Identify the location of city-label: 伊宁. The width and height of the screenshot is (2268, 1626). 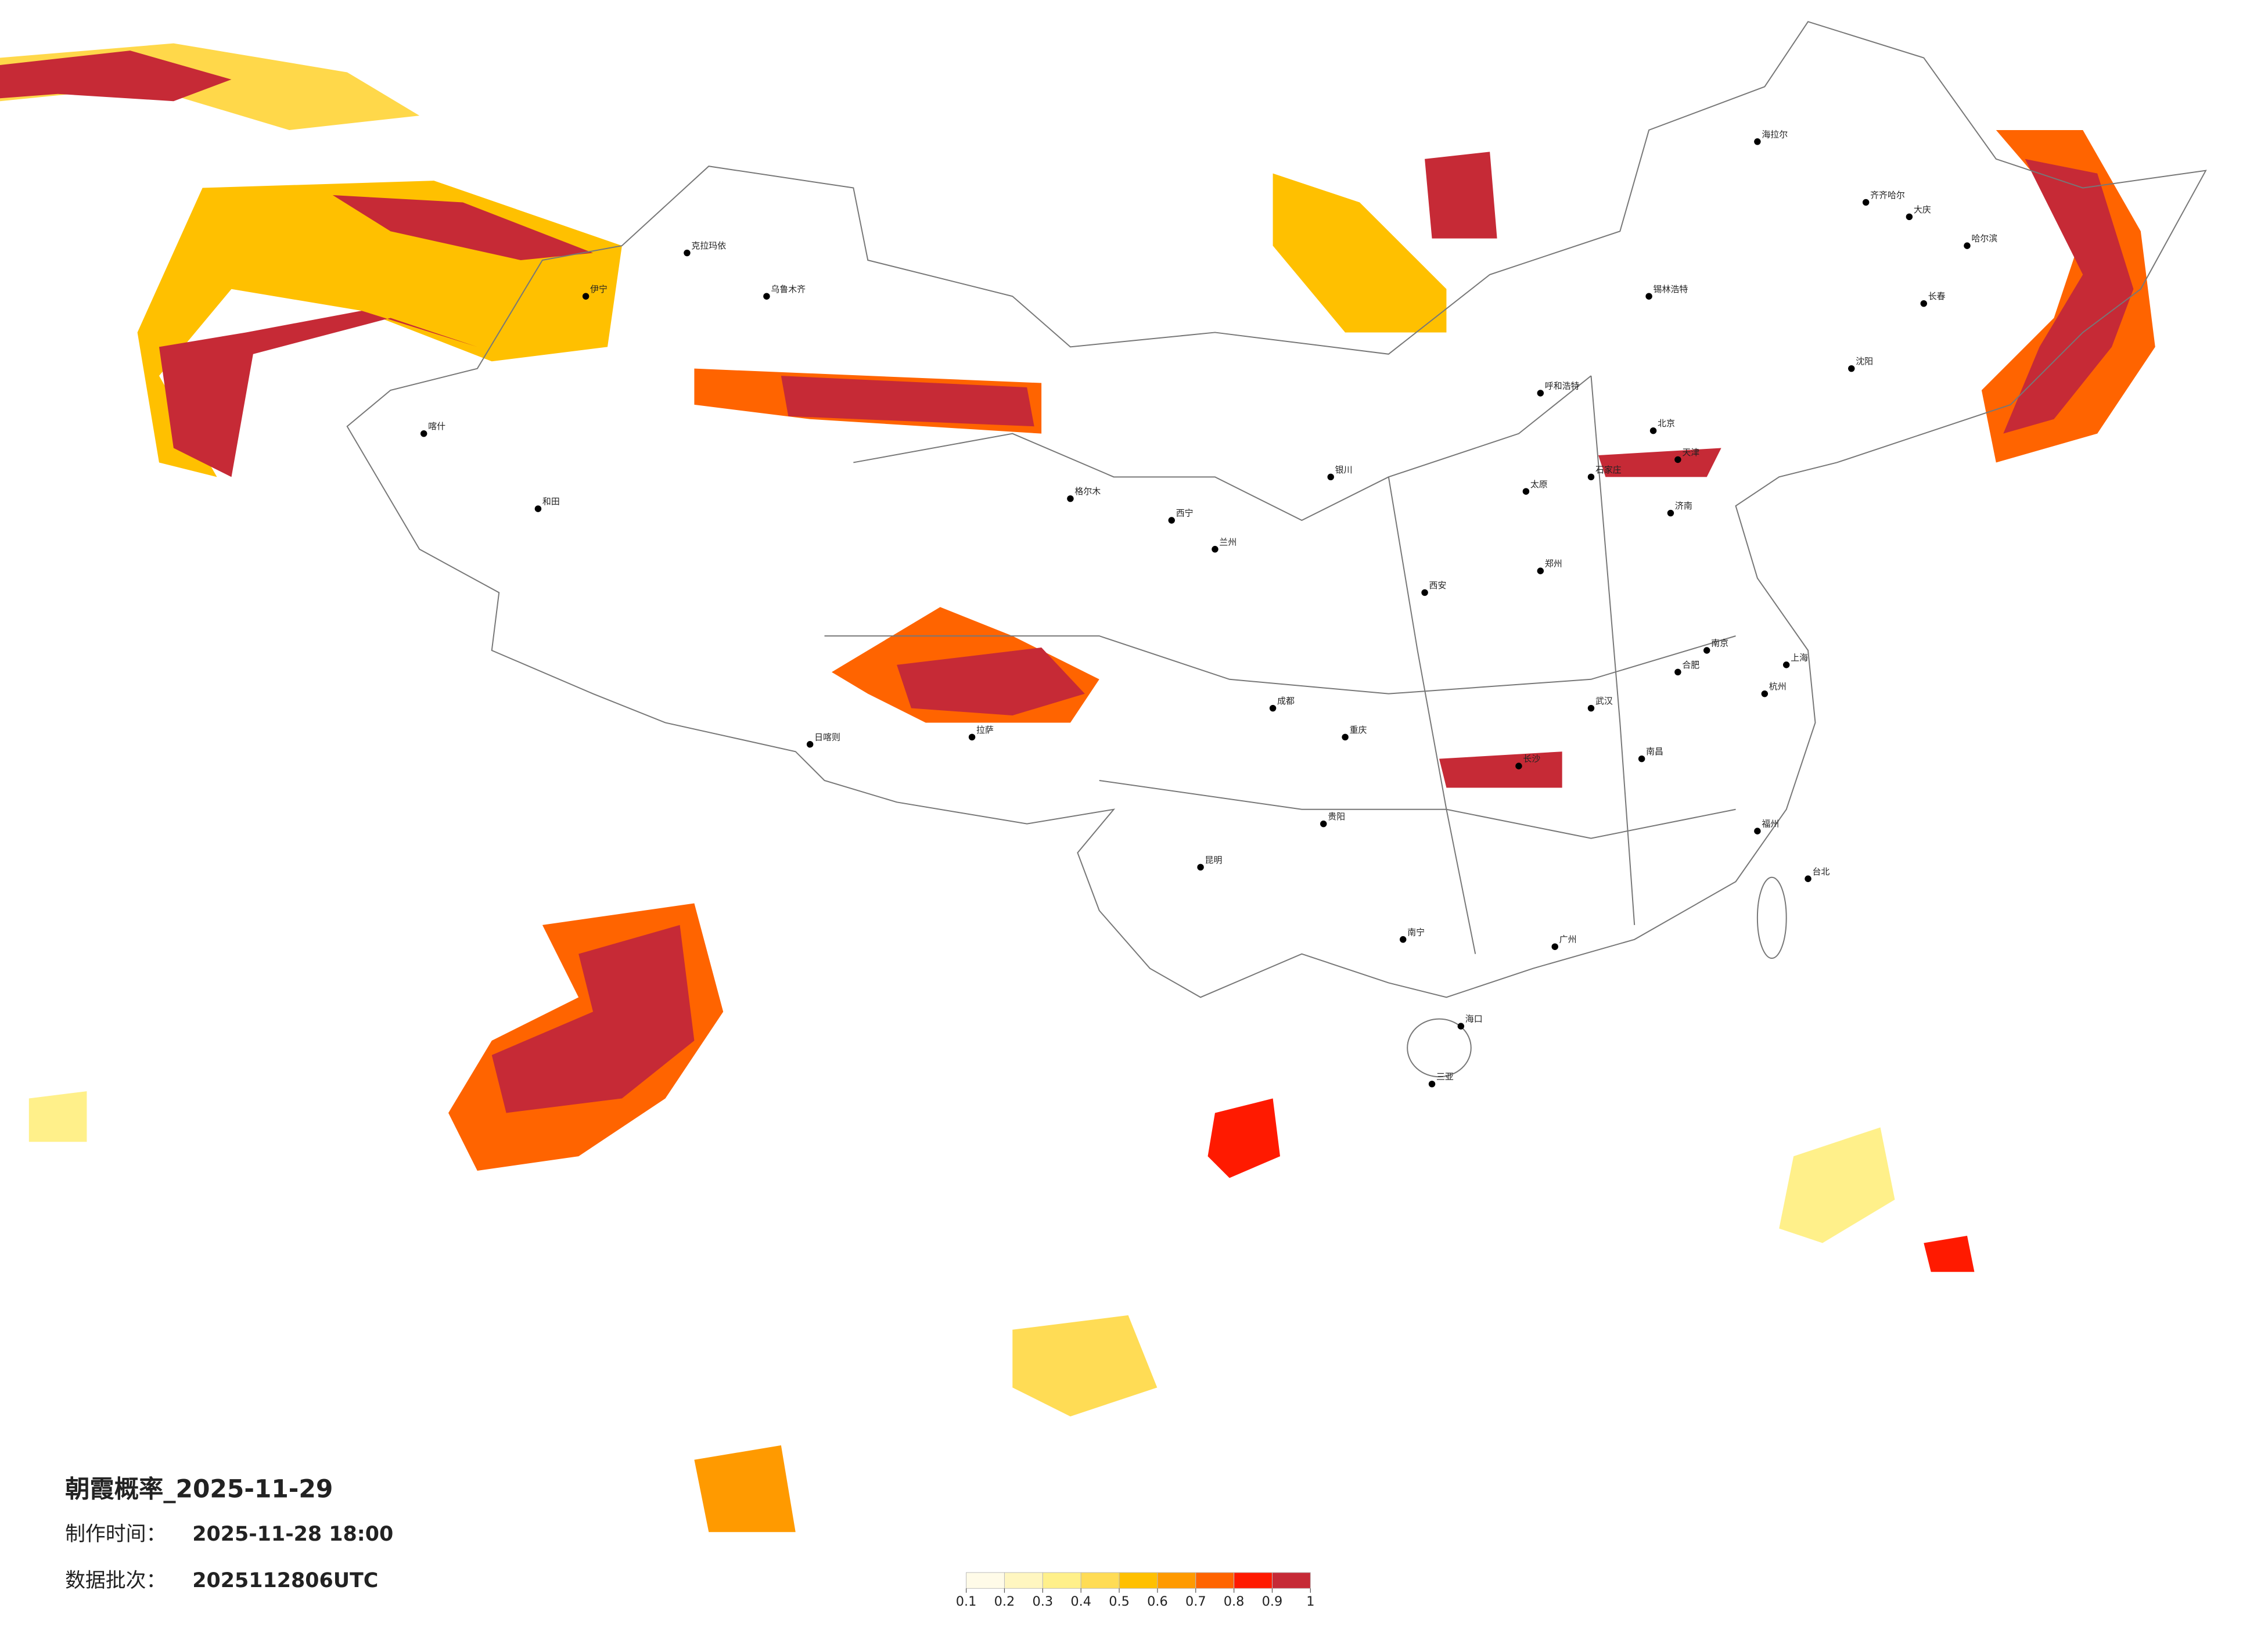
(599, 289).